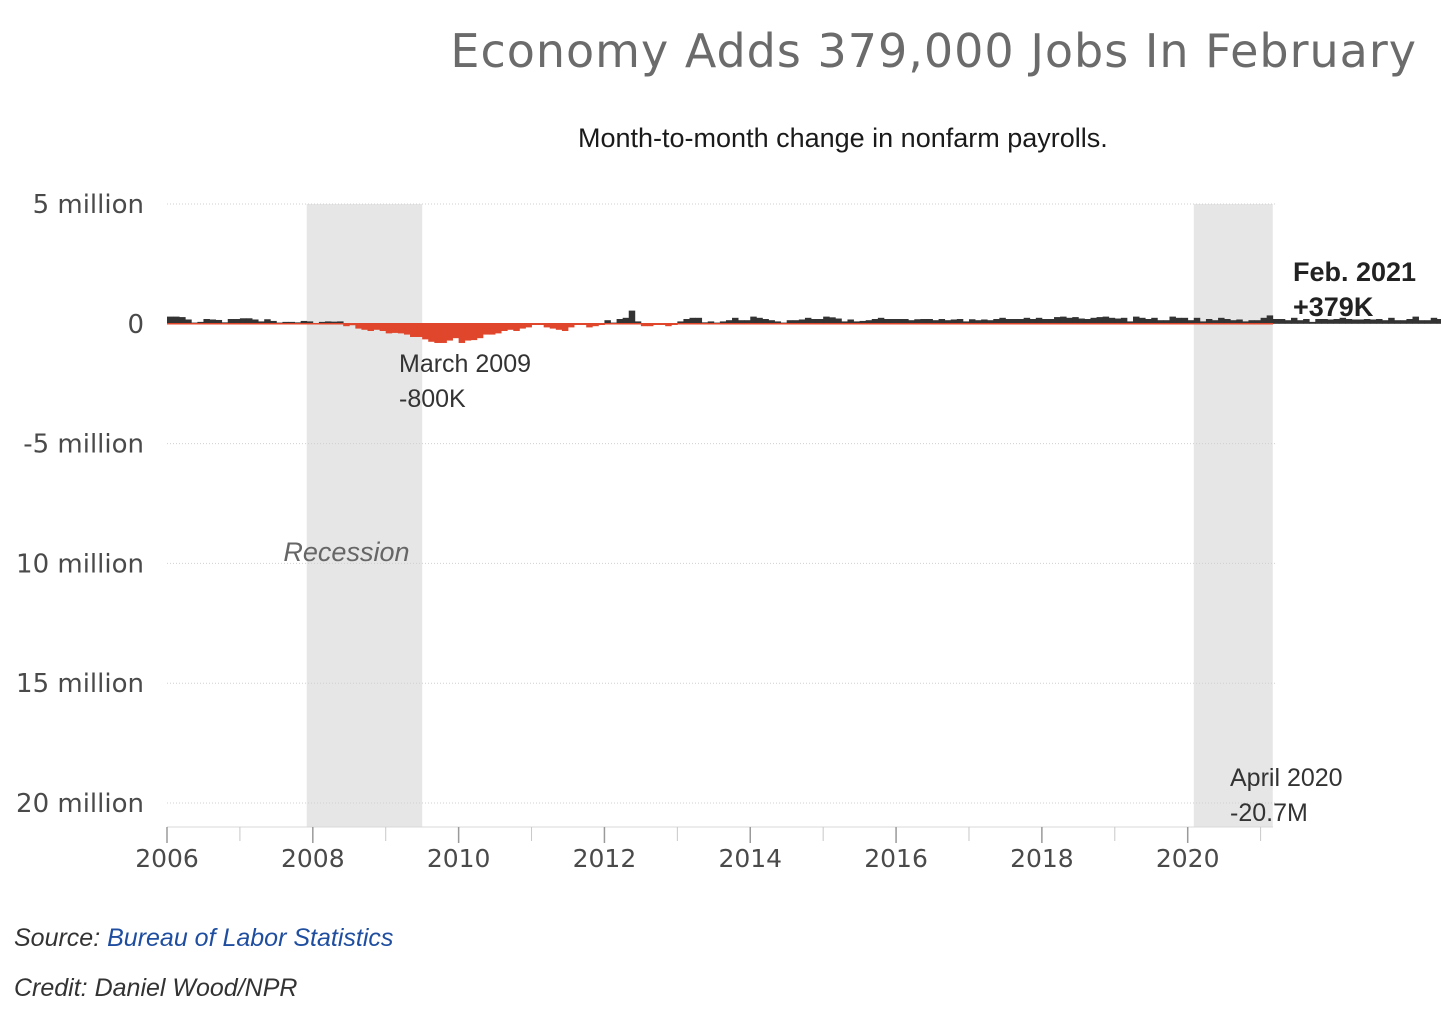 The width and height of the screenshot is (1441, 1011). Describe the element at coordinates (1333, 307) in the screenshot. I see `annotation-line: +379K` at that location.